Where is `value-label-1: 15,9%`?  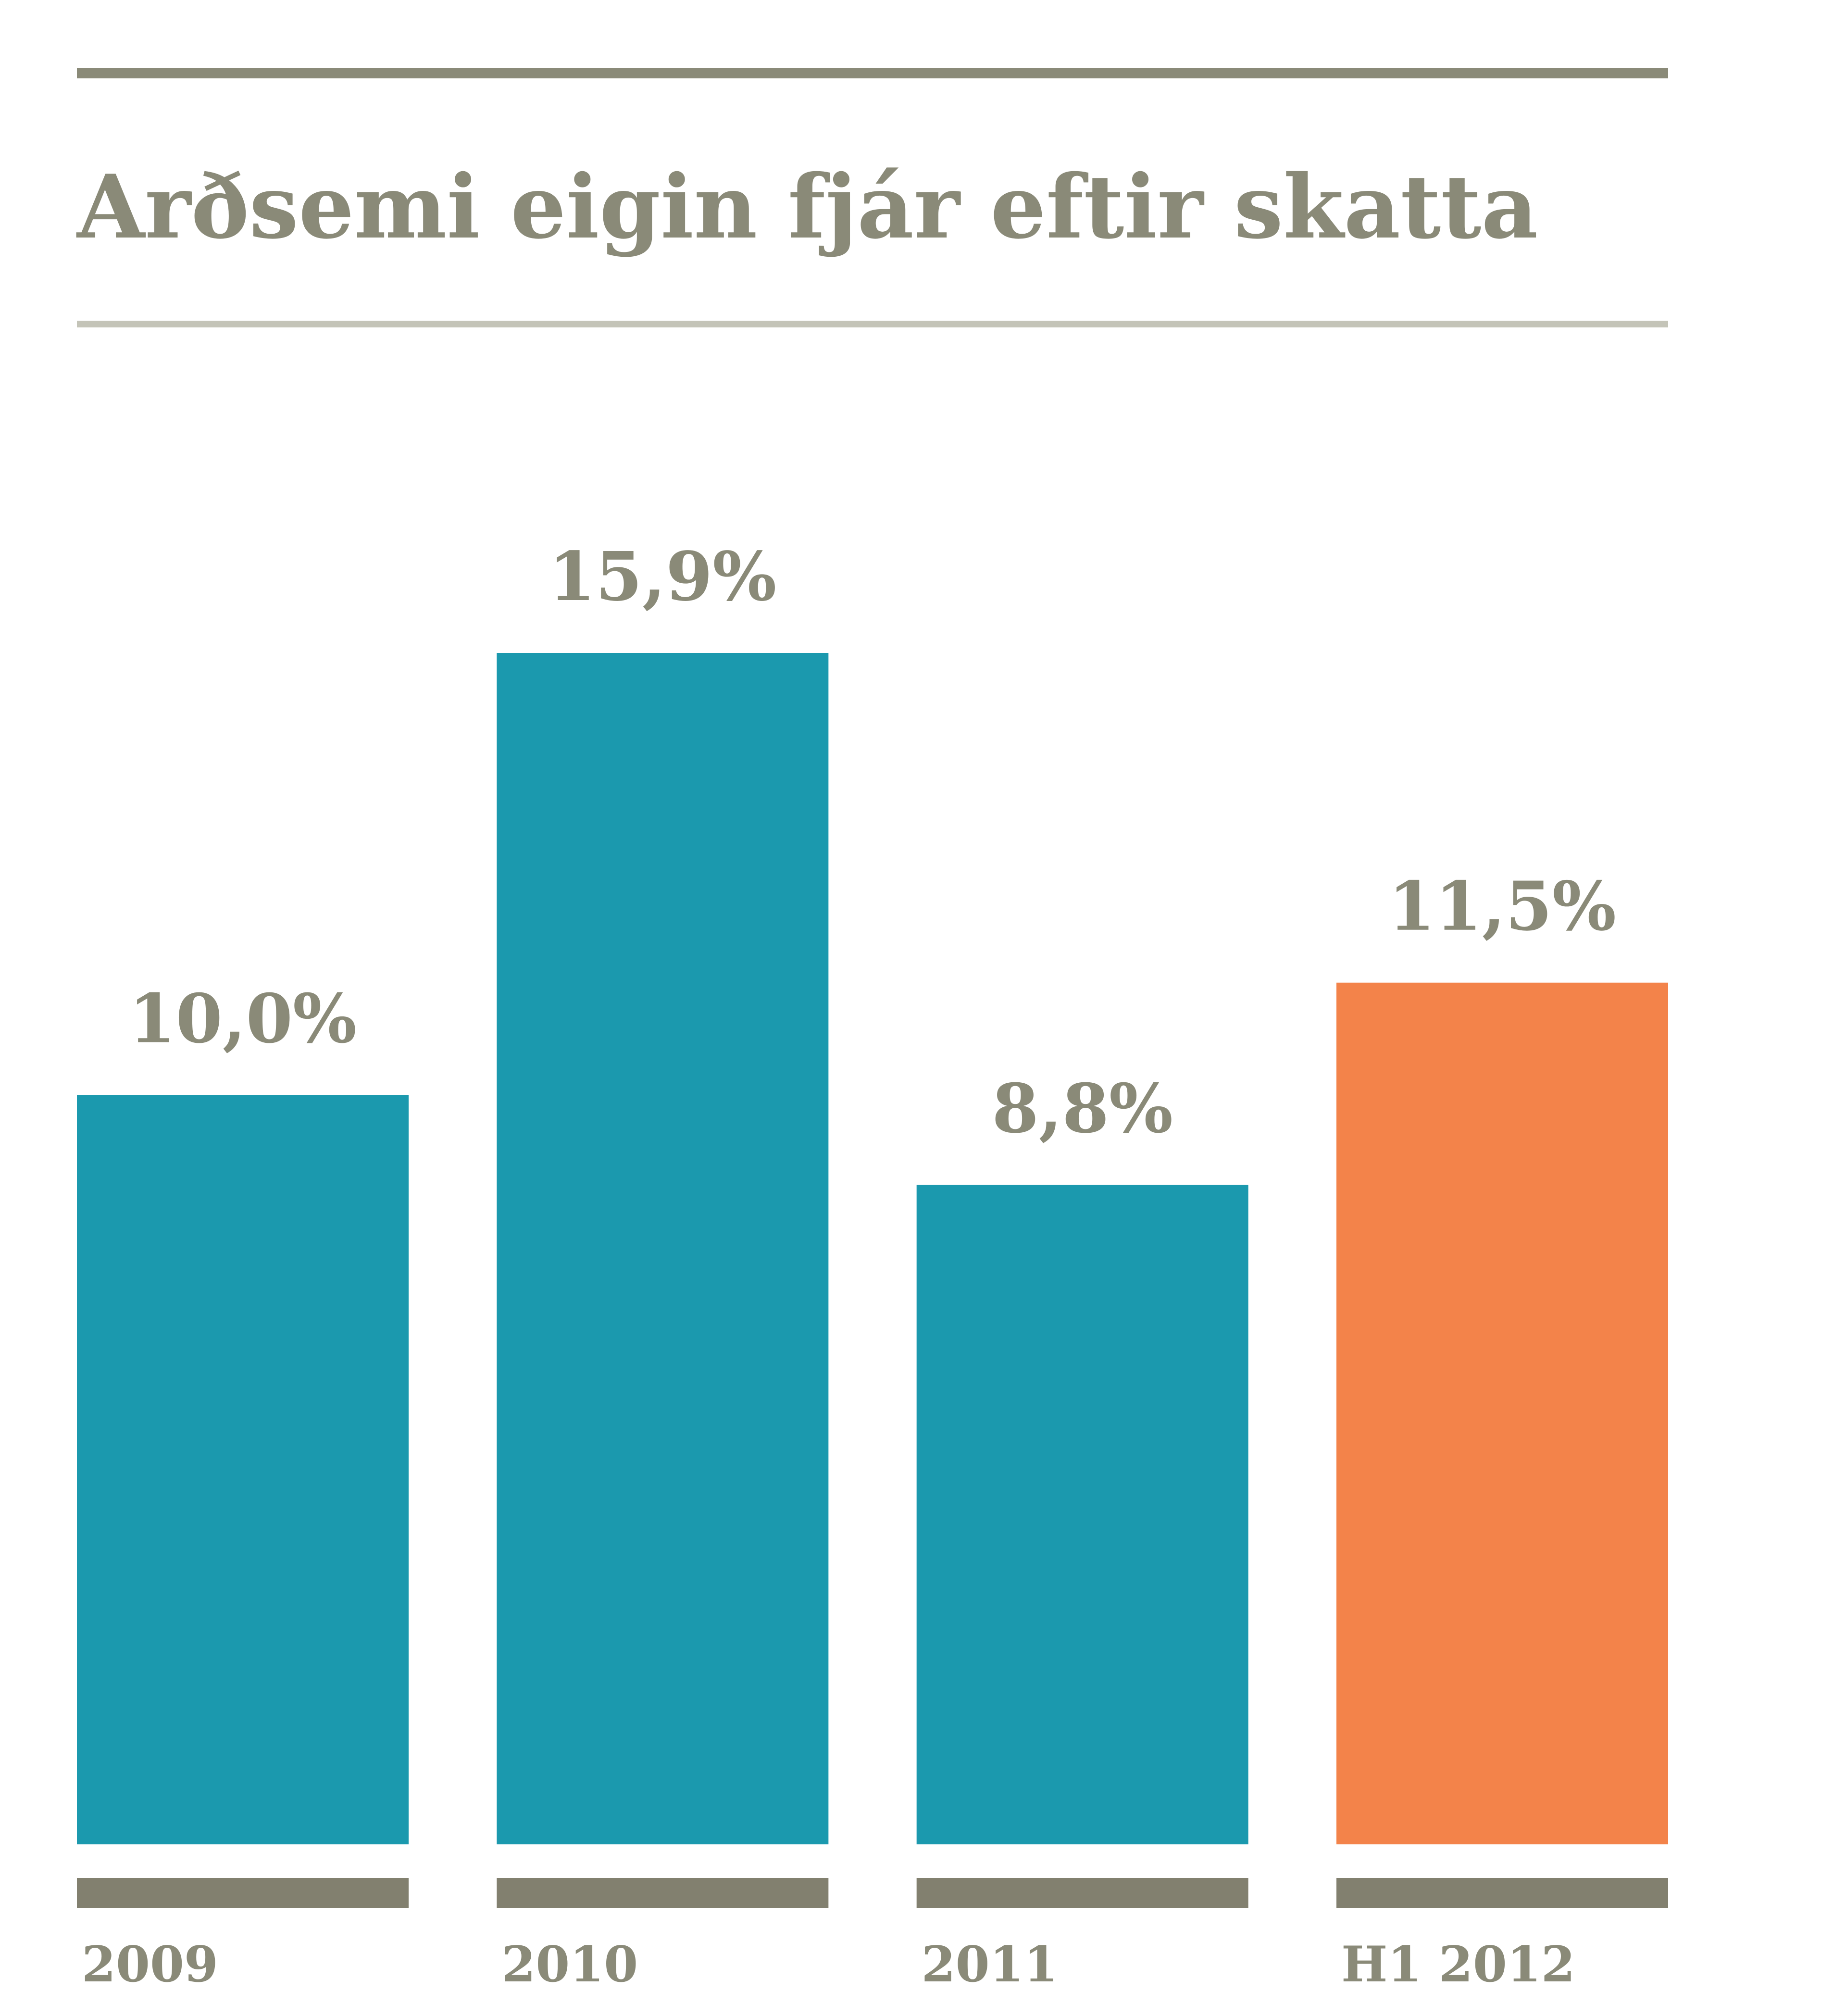
value-label-1: 15,9% is located at coordinates (662, 577).